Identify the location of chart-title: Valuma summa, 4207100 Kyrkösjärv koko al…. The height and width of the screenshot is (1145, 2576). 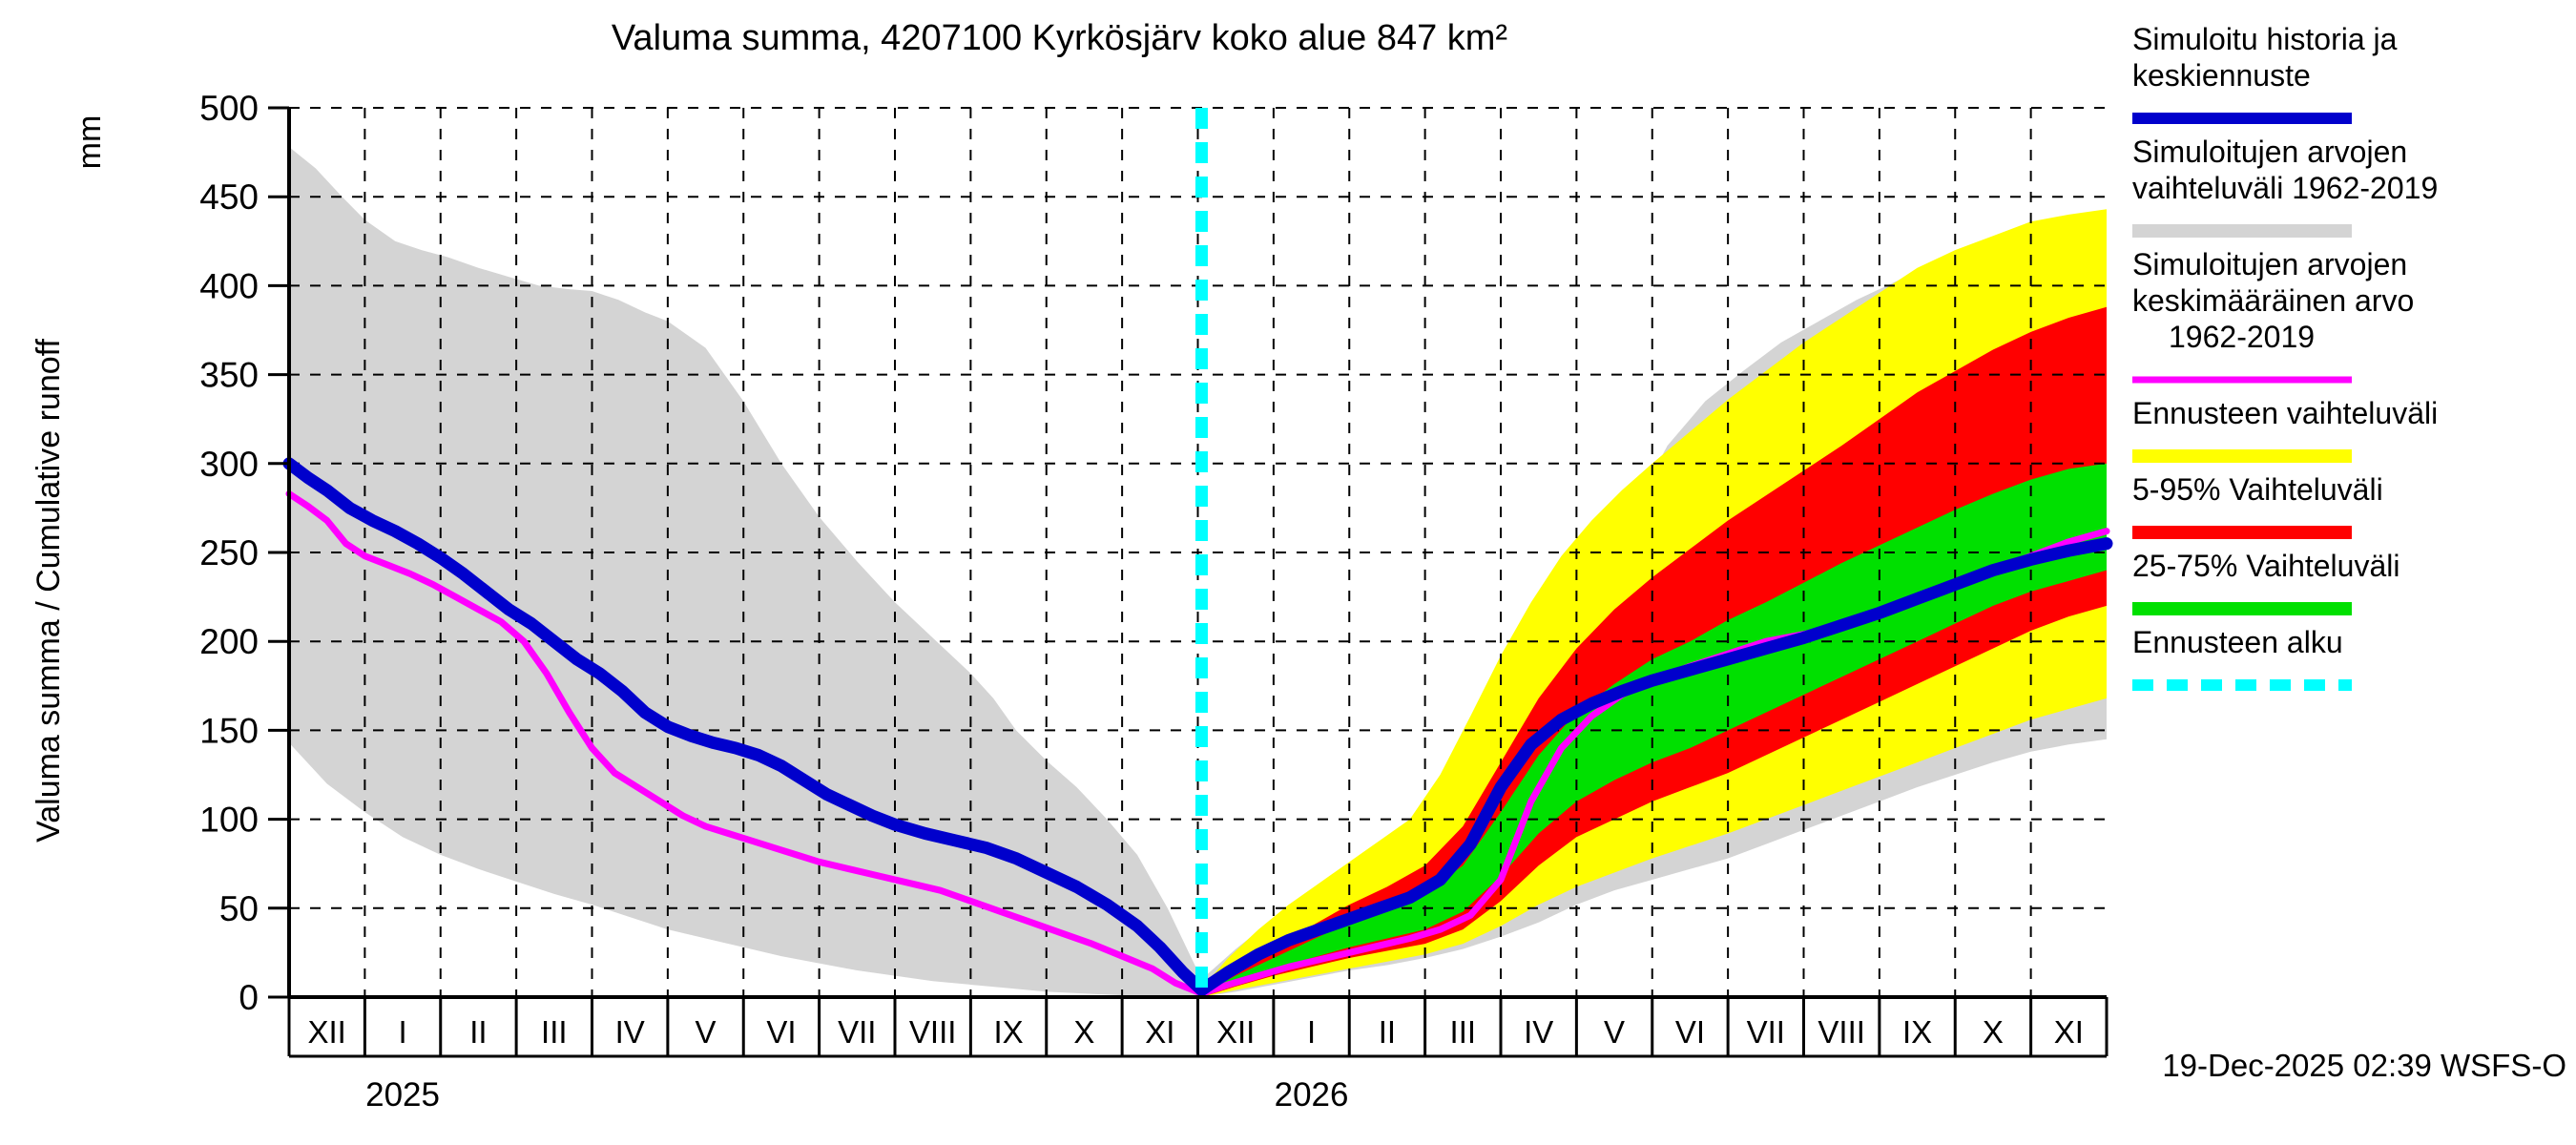
(1059, 38).